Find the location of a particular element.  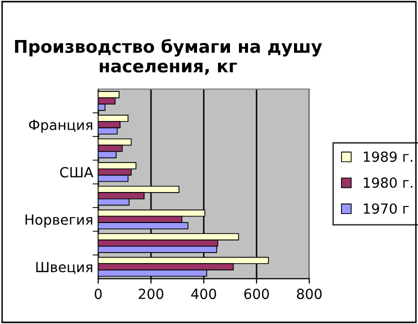

legend-label: 1970 г is located at coordinates (386, 208).